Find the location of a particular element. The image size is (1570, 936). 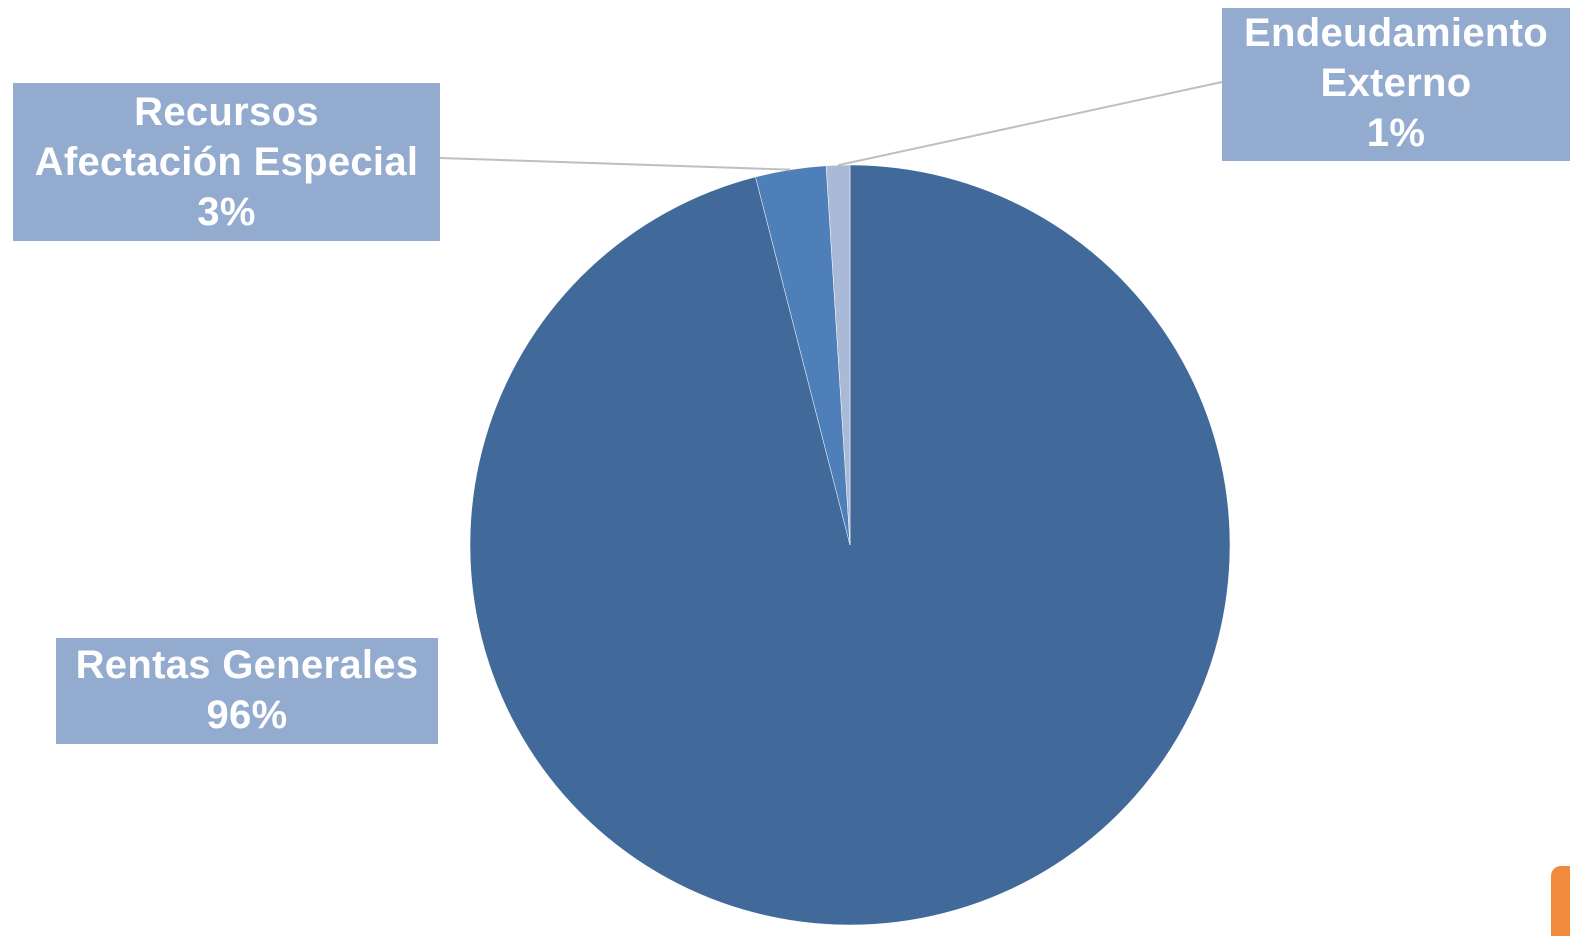

label-endeudamiento-percent: 1% is located at coordinates (1396, 133).